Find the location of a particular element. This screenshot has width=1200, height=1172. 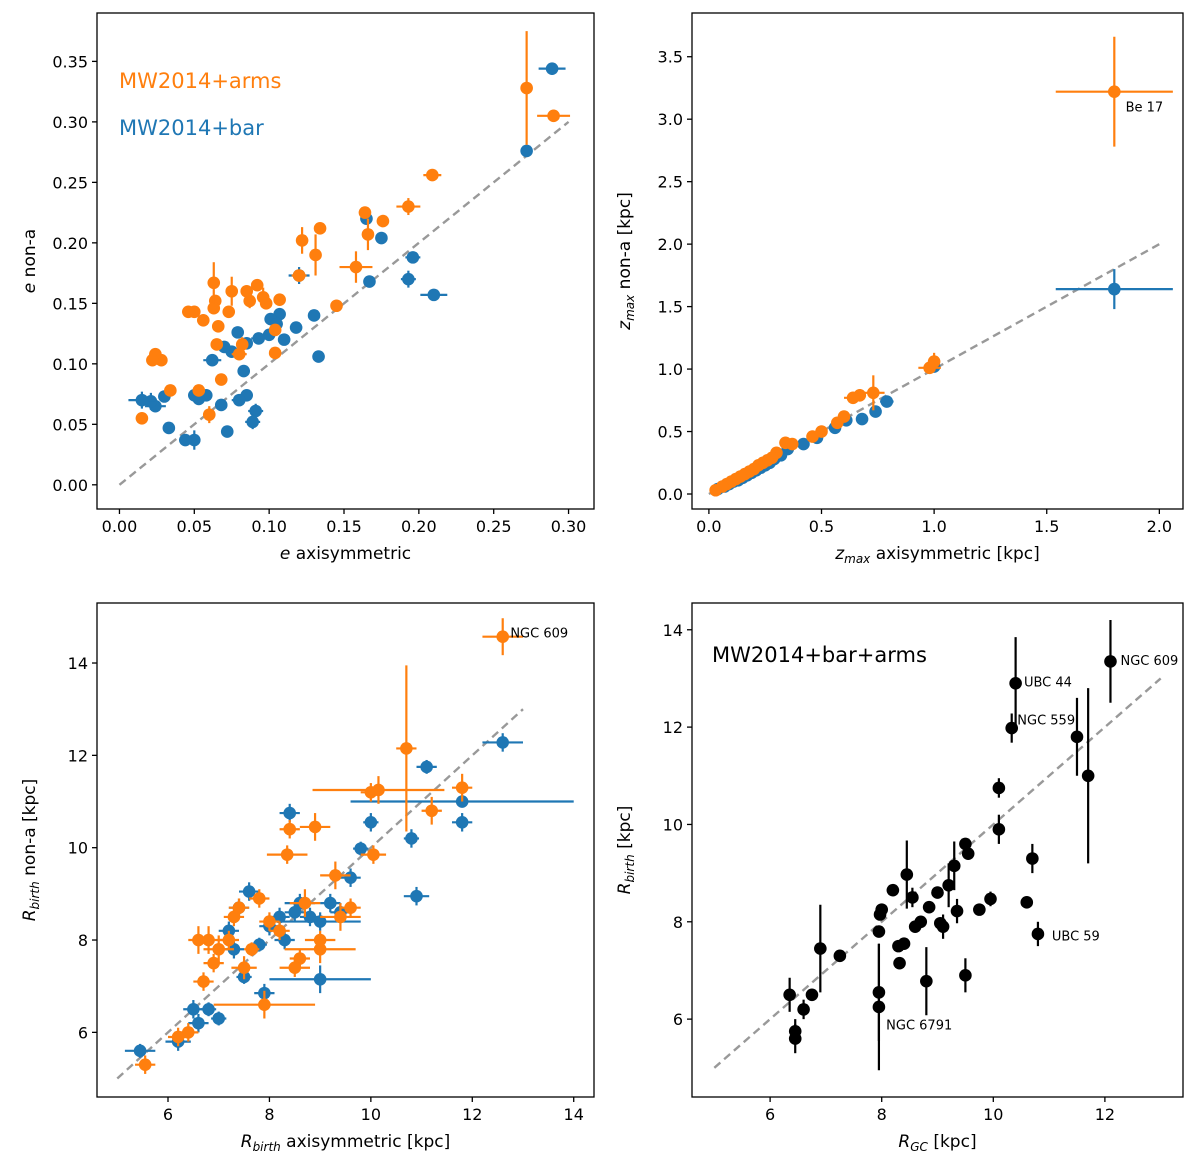

y-tick-label: 0.10 is located at coordinates (70, 364).